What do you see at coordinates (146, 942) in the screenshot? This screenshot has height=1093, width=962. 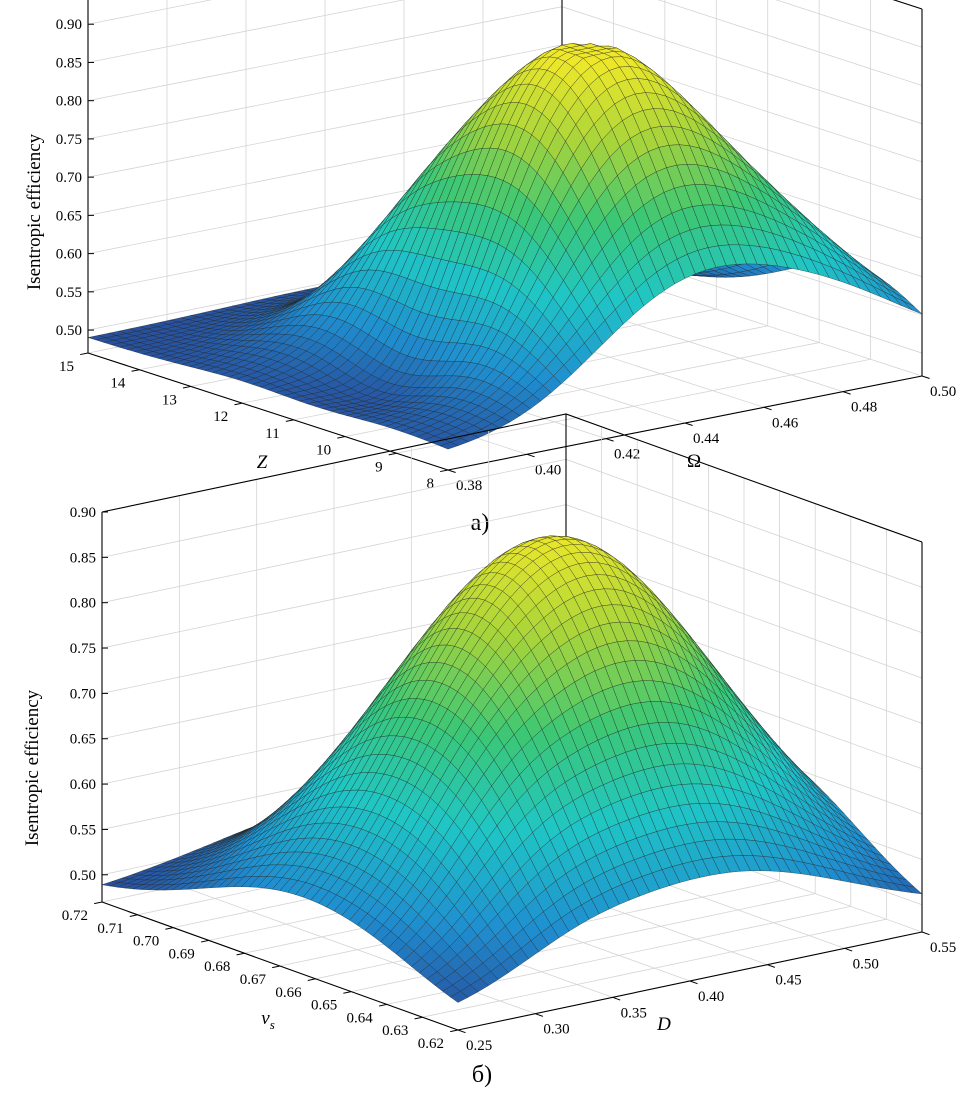 I see `x-tick-label: 0.70` at bounding box center [146, 942].